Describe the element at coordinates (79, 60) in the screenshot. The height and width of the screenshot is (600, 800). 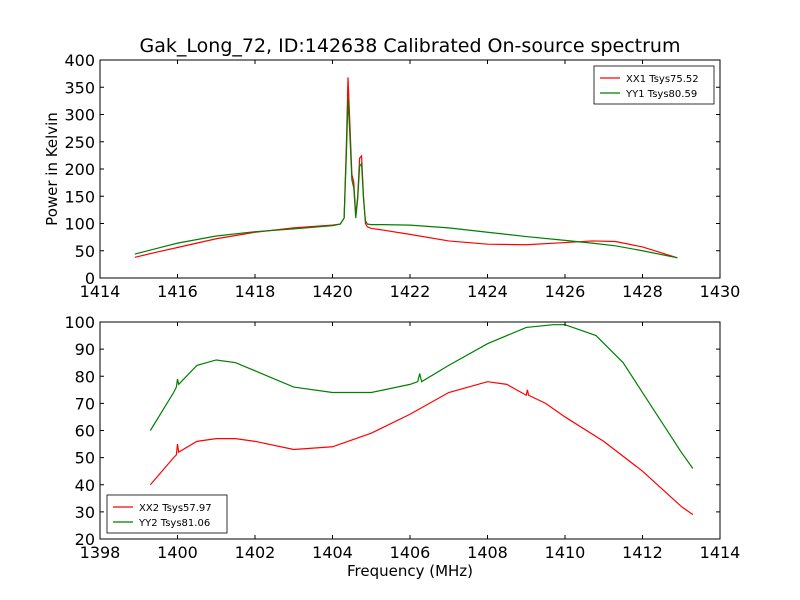
I see `top-y-tick-label: 400` at that location.